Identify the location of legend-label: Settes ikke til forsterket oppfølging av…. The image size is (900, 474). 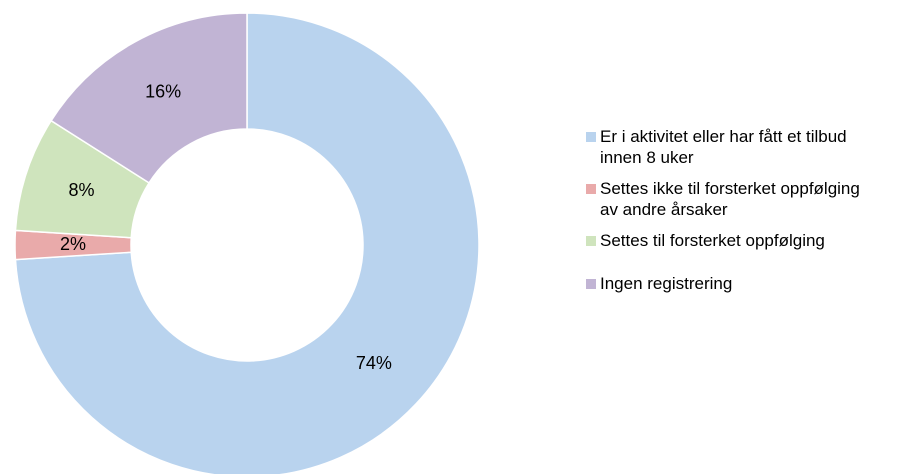
(730, 199).